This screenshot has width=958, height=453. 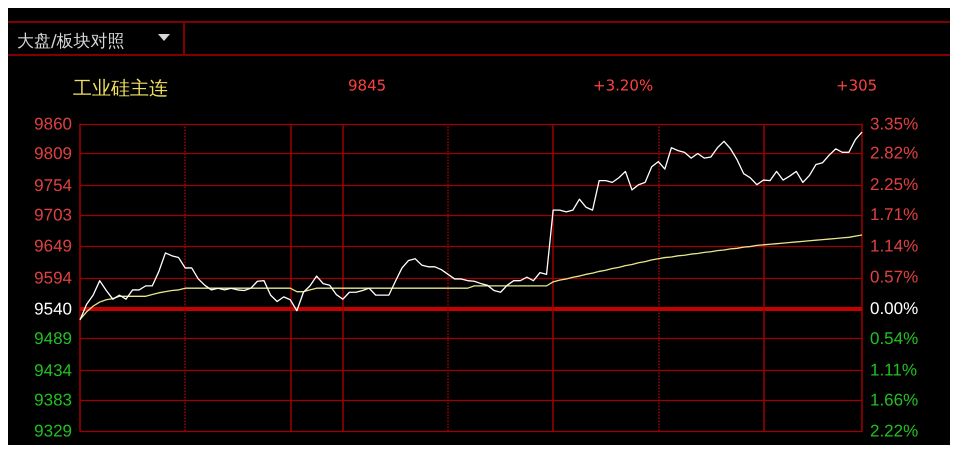 What do you see at coordinates (894, 124) in the screenshot?
I see `y2-tick-label: 3.35%` at bounding box center [894, 124].